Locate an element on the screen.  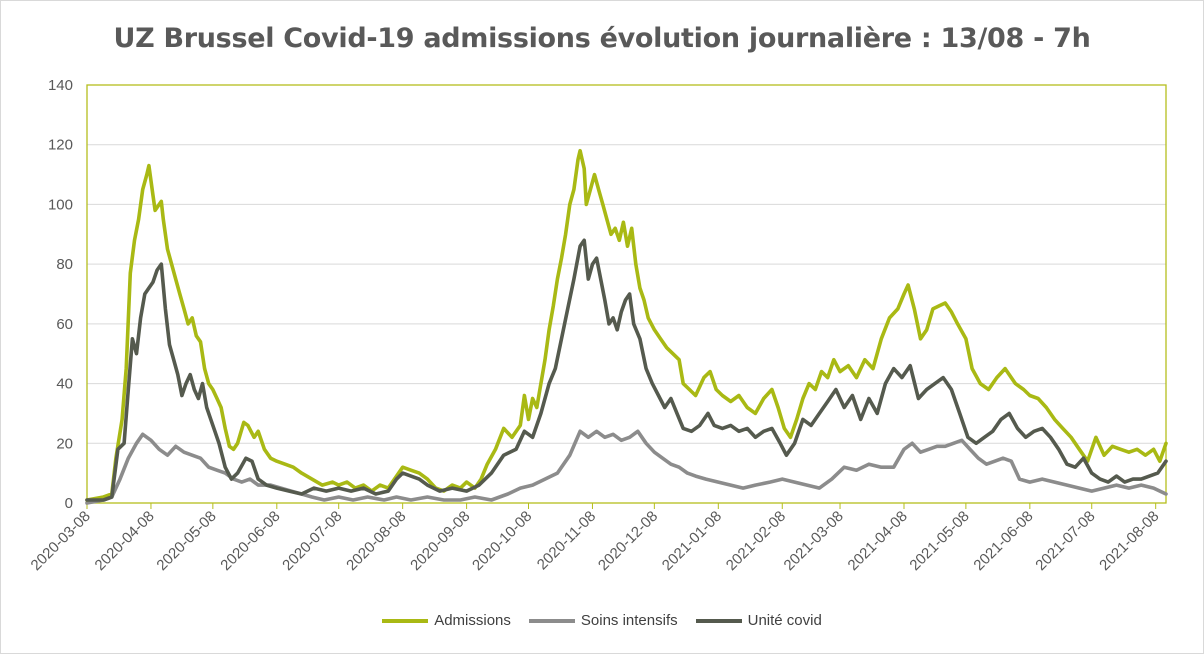
x-tick-label-2020-11-08: 2020-11-08 is located at coordinates (566, 540).